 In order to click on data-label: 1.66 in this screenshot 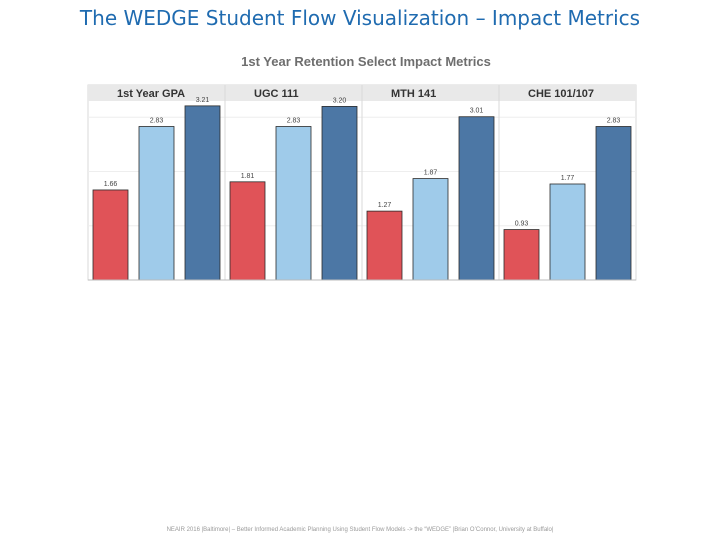, I will do `click(111, 184)`.